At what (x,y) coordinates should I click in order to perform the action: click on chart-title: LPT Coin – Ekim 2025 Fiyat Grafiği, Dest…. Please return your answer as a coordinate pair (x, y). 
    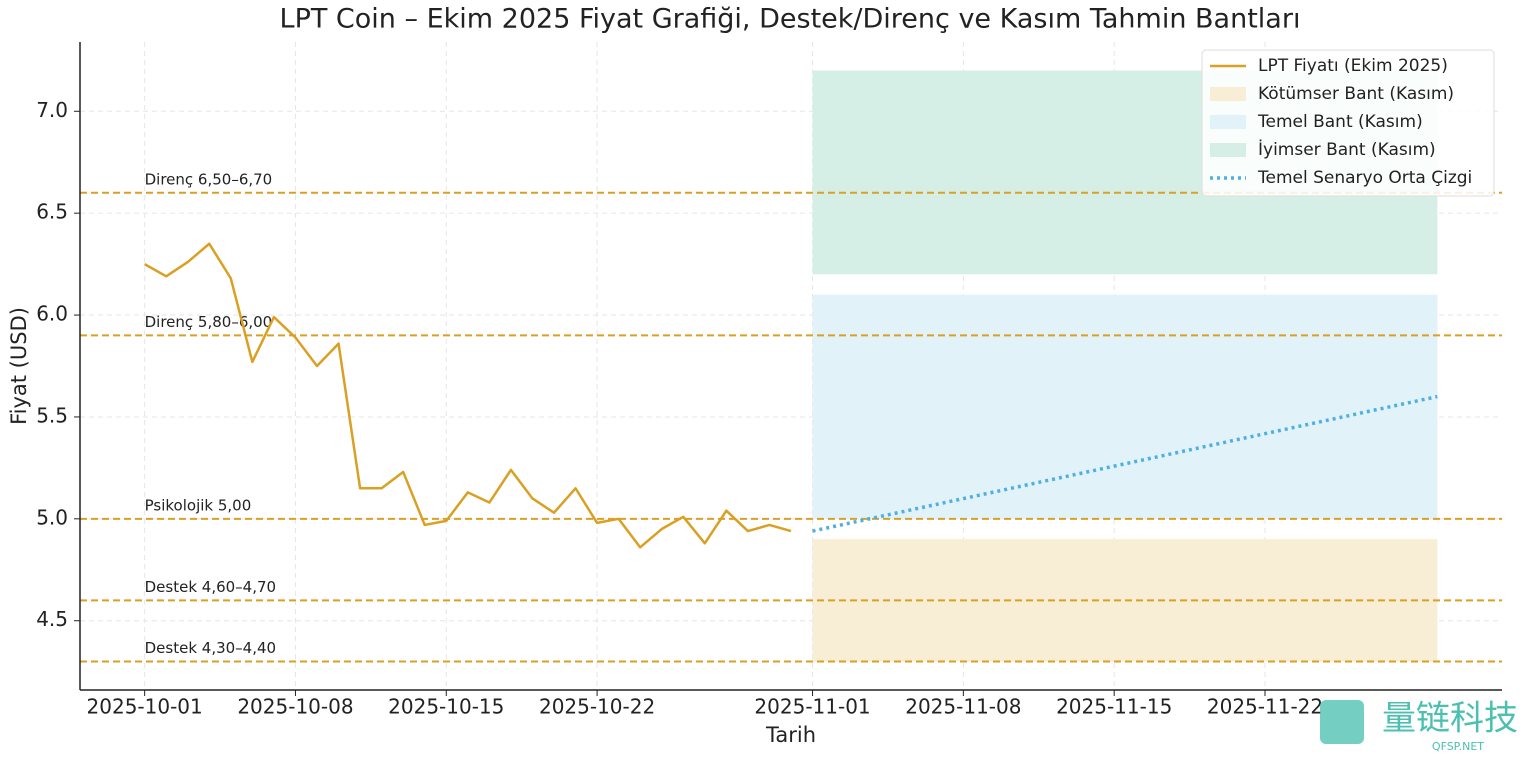
    Looking at the image, I should click on (790, 19).